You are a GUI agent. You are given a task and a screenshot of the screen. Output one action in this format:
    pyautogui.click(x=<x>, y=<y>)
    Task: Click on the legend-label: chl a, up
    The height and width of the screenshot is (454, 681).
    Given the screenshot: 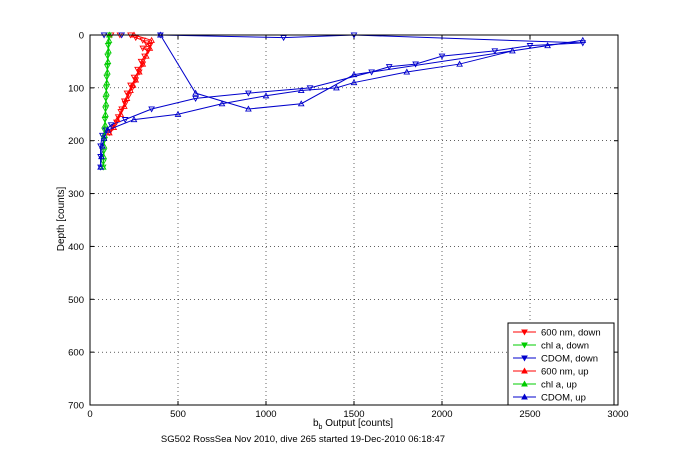 What is the action you would take?
    pyautogui.click(x=559, y=385)
    